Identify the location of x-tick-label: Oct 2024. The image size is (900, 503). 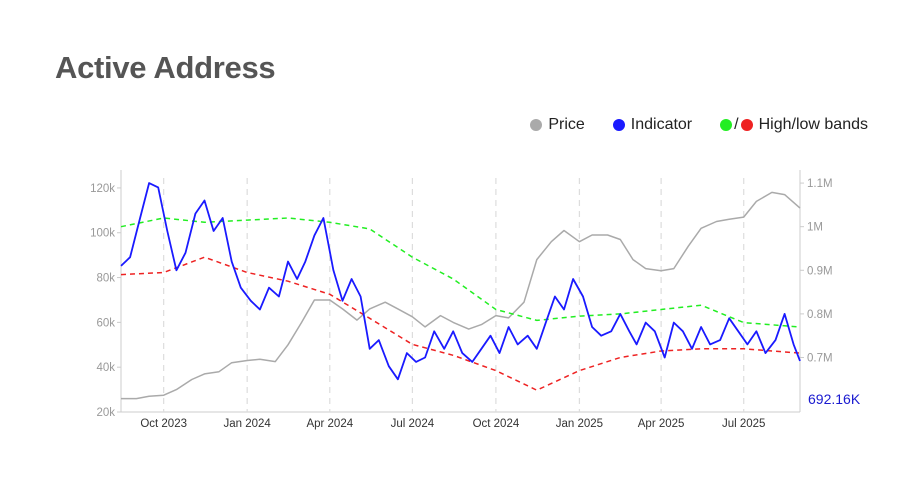
(496, 424).